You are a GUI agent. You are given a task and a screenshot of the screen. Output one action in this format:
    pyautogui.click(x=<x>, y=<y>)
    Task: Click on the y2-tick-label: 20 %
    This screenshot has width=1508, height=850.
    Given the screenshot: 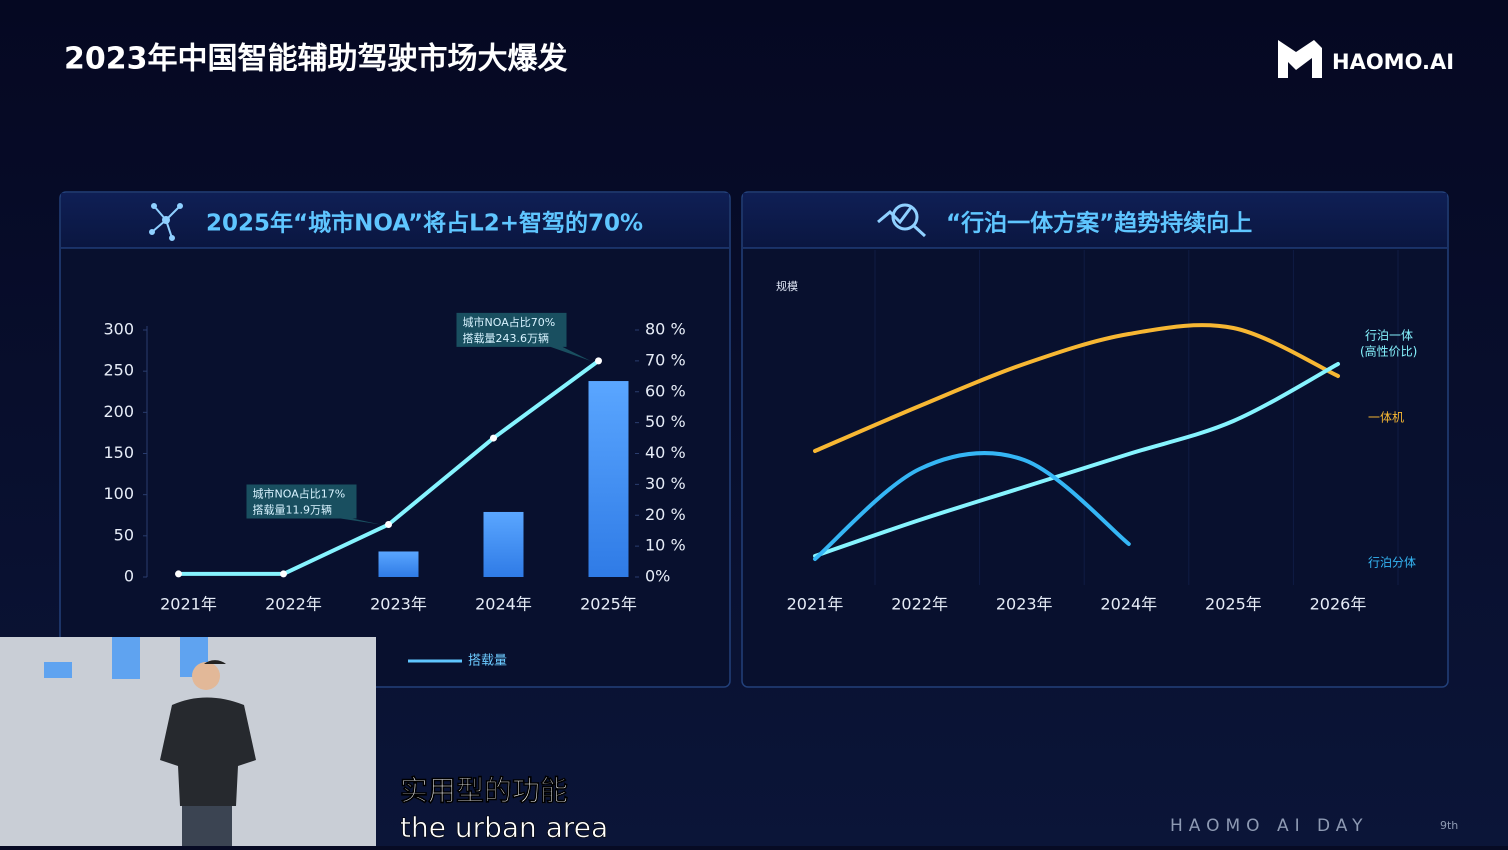 What is the action you would take?
    pyautogui.click(x=665, y=514)
    